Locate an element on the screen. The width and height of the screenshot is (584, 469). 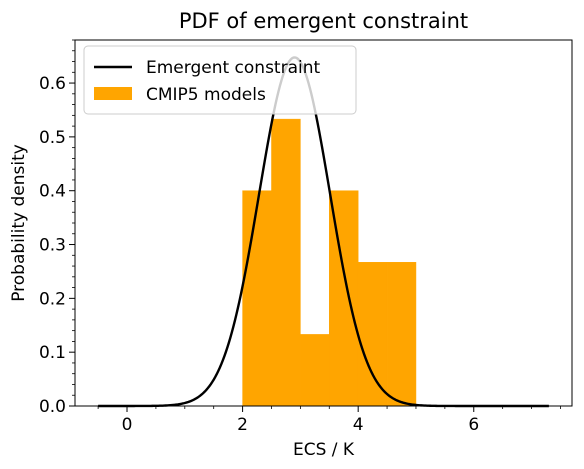
x-axis-label: ECS / K is located at coordinates (324, 450).